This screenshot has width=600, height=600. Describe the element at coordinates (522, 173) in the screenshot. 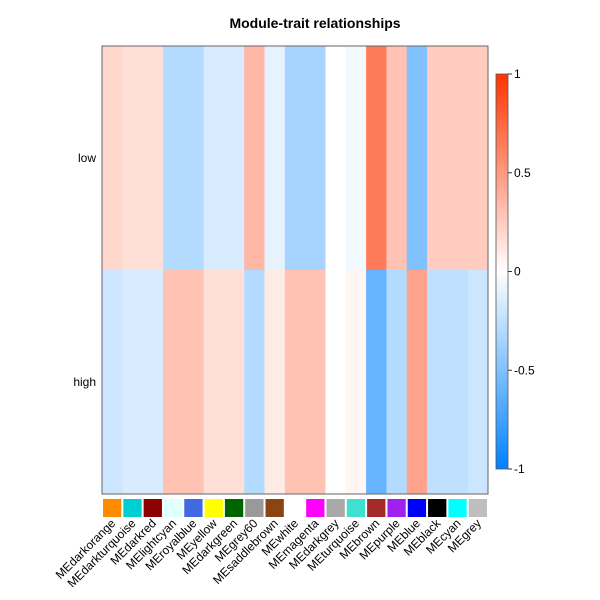

I see `legend-tick-label: 0.5` at that location.